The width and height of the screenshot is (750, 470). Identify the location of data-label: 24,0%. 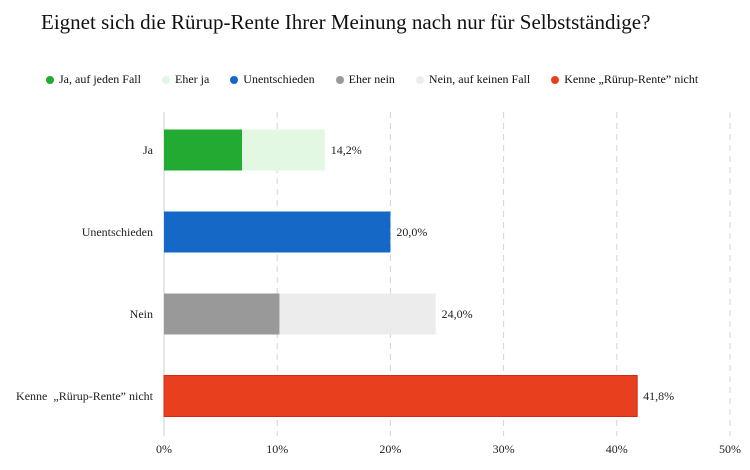
(457, 314).